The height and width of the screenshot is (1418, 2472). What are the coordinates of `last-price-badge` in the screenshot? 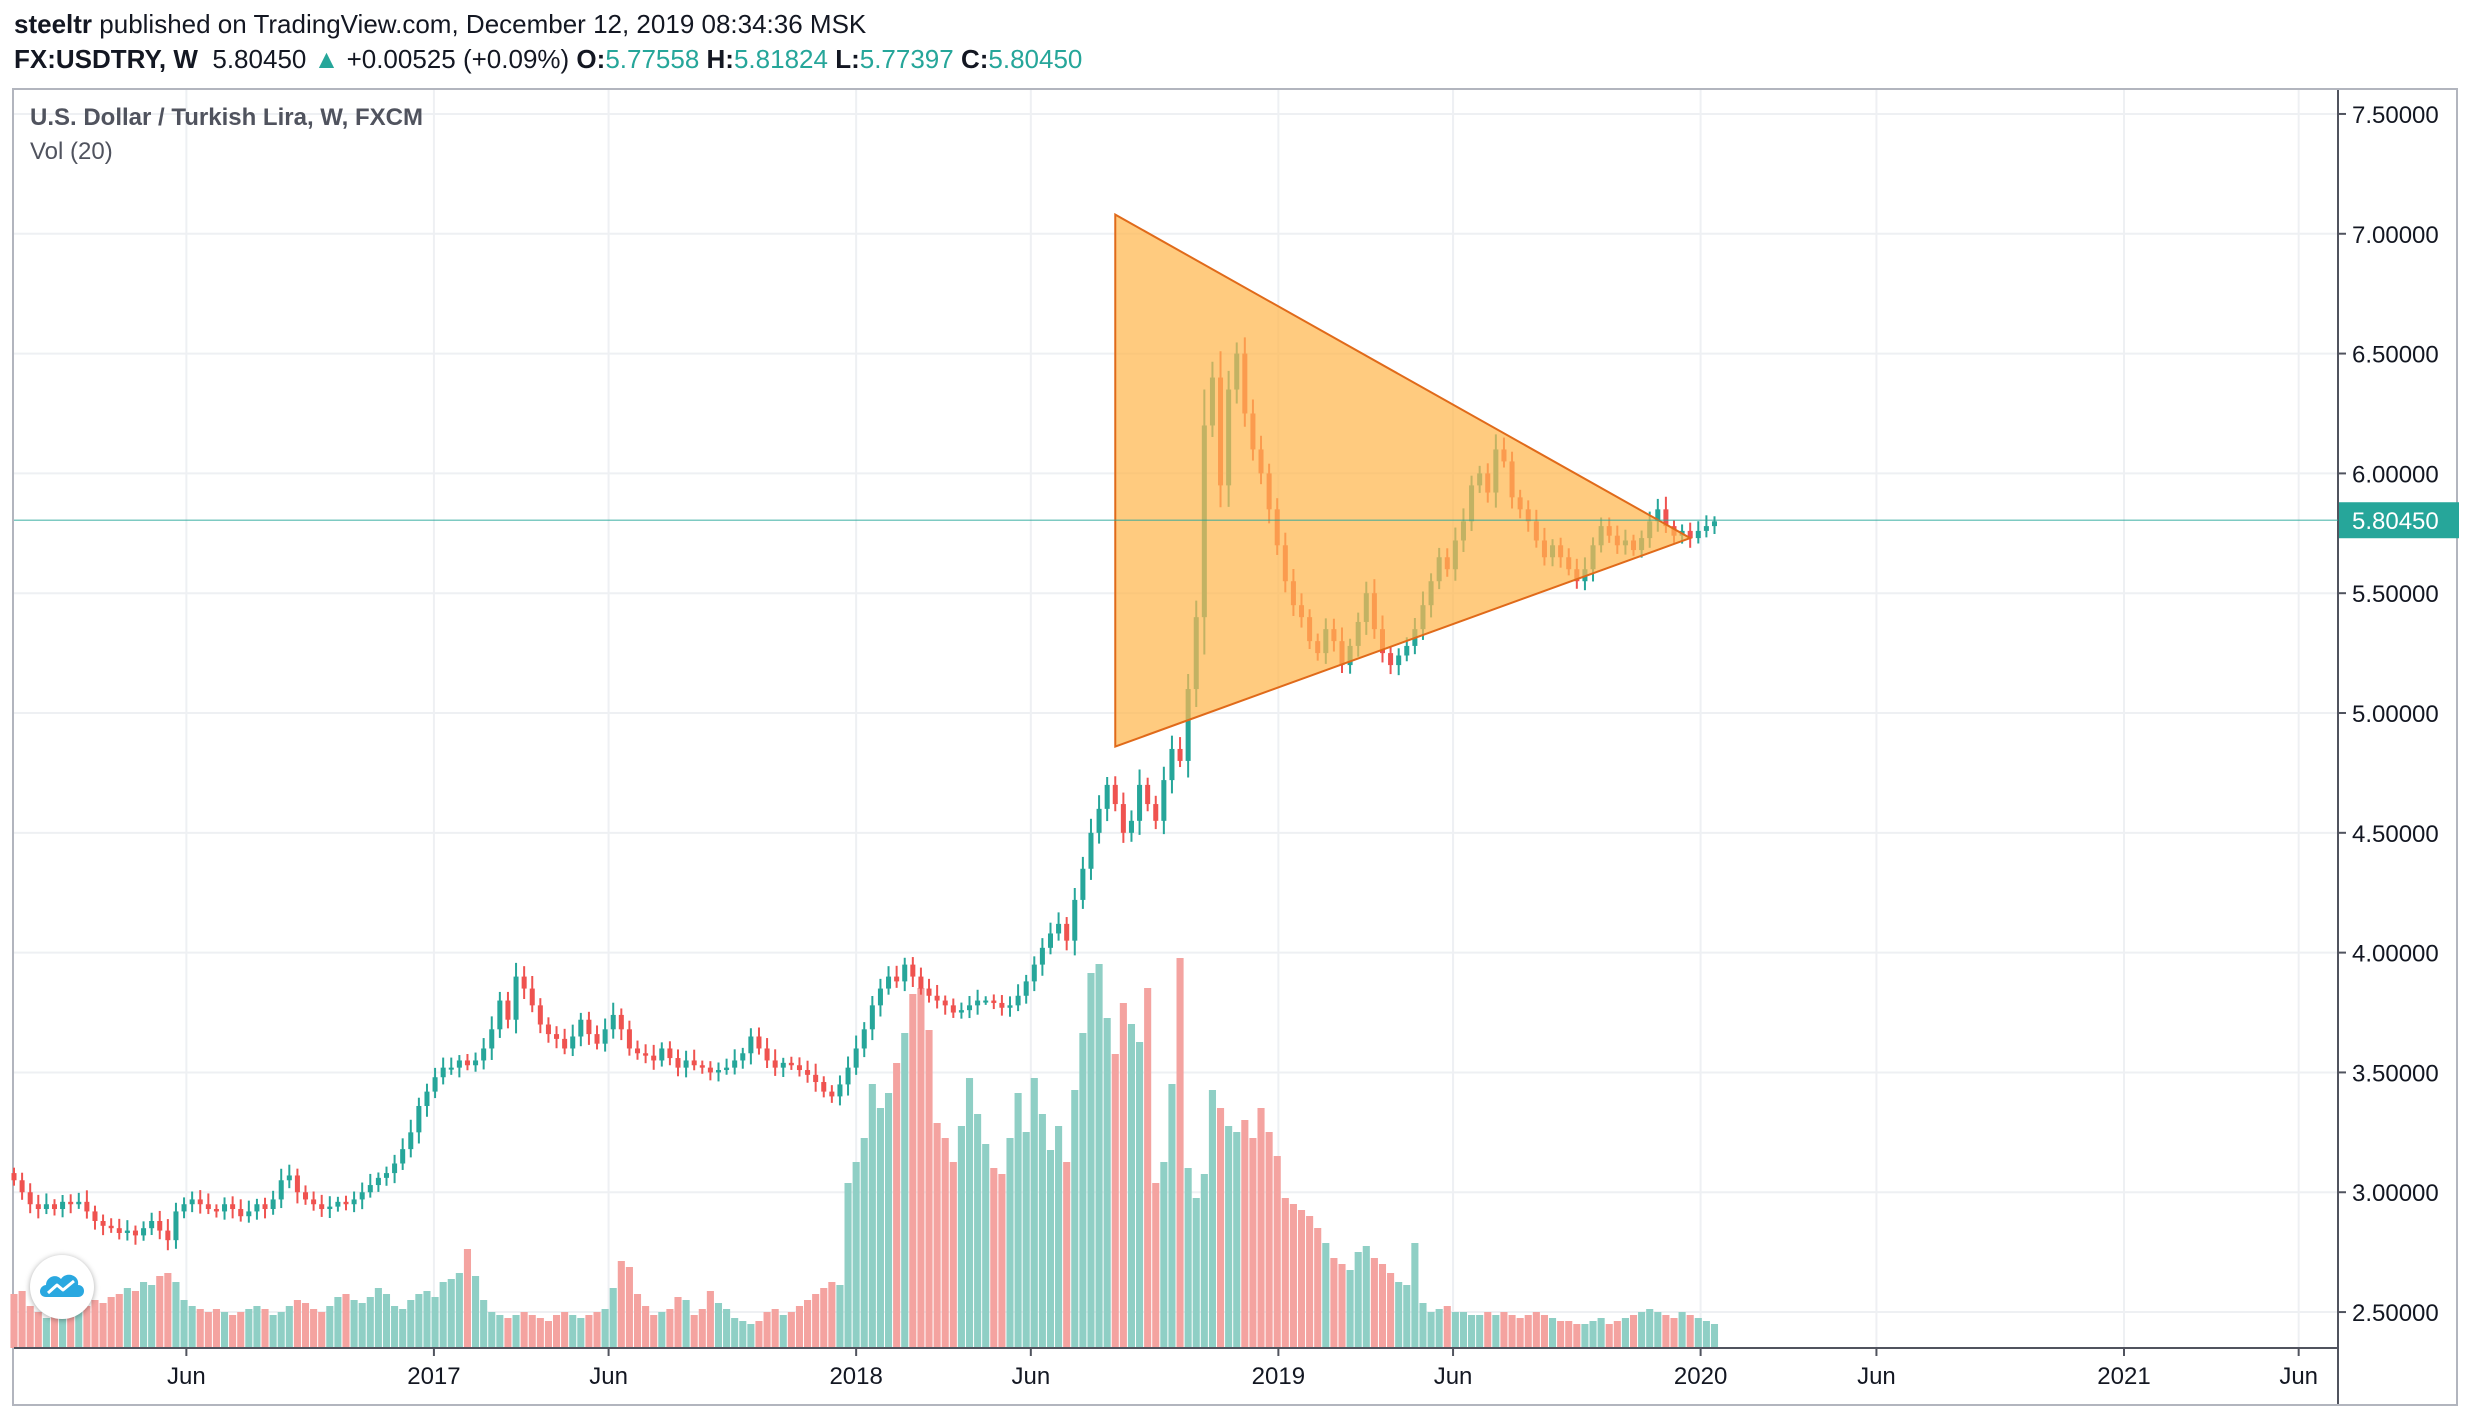 It's located at (2399, 520).